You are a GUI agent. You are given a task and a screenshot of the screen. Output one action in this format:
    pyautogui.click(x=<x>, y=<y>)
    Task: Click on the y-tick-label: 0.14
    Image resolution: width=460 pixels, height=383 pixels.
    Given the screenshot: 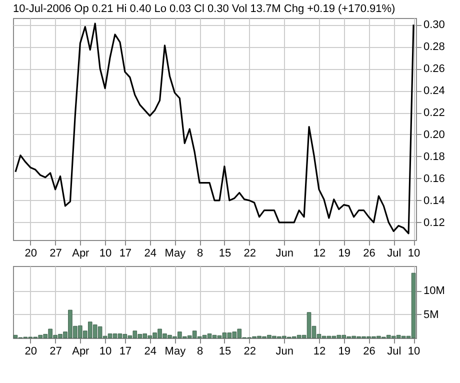 What is the action you would take?
    pyautogui.click(x=434, y=200)
    